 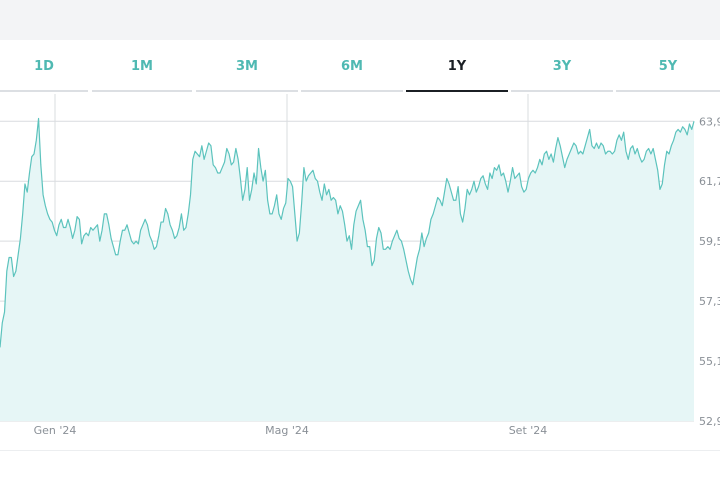 I want to click on y-tick-label: 59,5, so click(x=709, y=241).